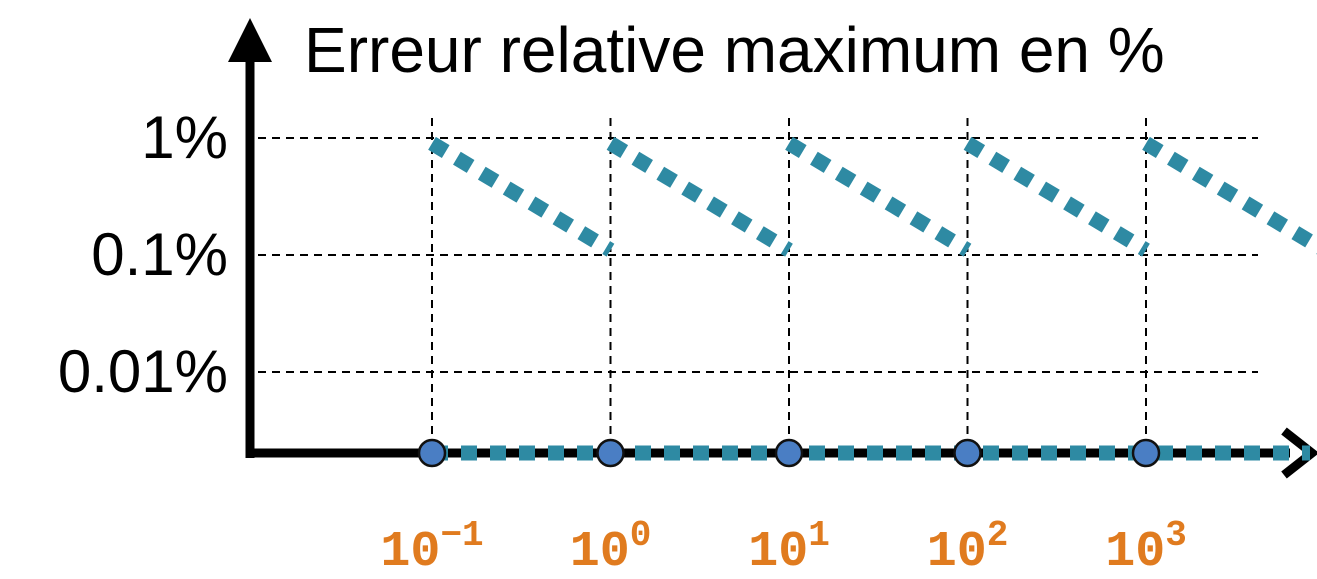 Image resolution: width=1317 pixels, height=579 pixels. I want to click on x-tick-labels: 10⁻¹ 10⁰ 10¹ 10² 10³, so click(783, 547).